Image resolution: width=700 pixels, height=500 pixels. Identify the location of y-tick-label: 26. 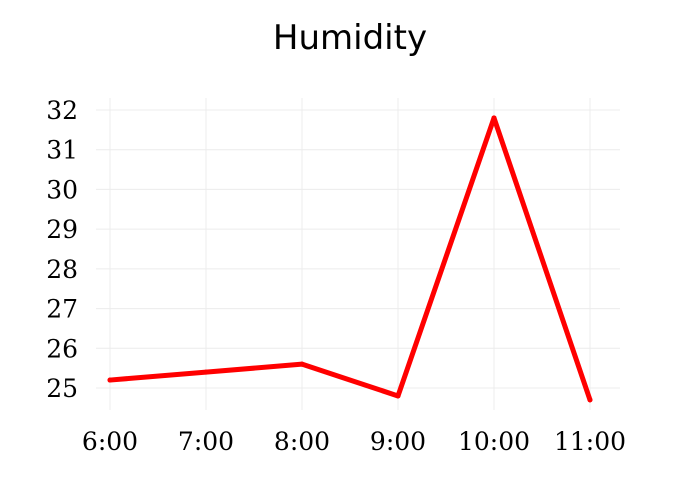
(62, 348).